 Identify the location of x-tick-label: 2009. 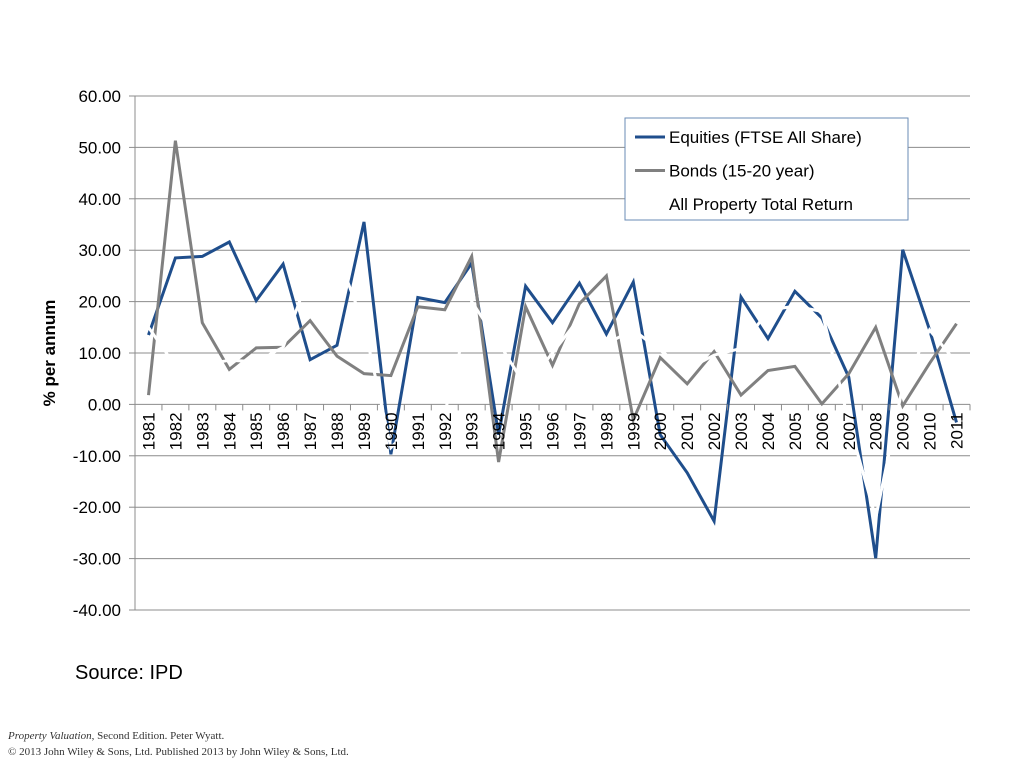
(903, 431).